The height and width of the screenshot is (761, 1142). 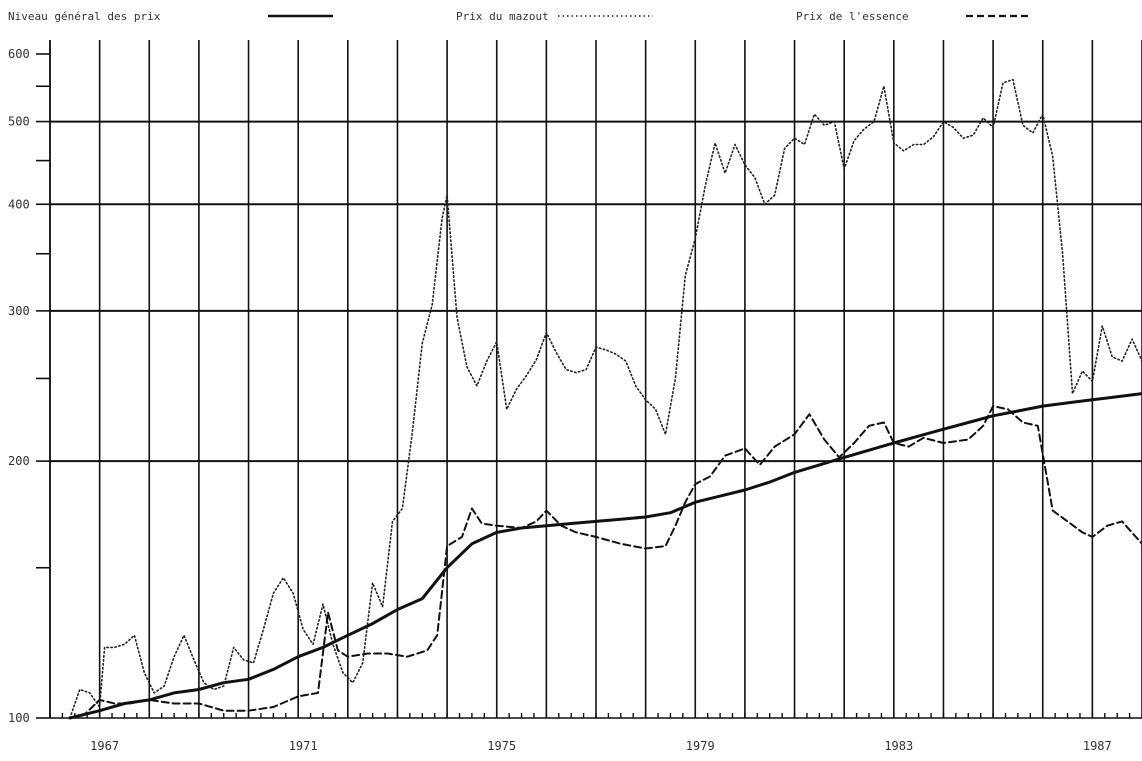 What do you see at coordinates (104, 746) in the screenshot?
I see `x-tick-label: 1967` at bounding box center [104, 746].